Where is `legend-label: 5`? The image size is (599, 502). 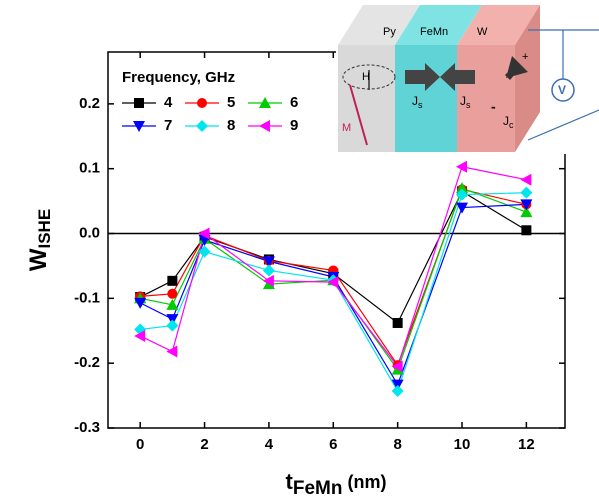 legend-label: 5 is located at coordinates (231, 102).